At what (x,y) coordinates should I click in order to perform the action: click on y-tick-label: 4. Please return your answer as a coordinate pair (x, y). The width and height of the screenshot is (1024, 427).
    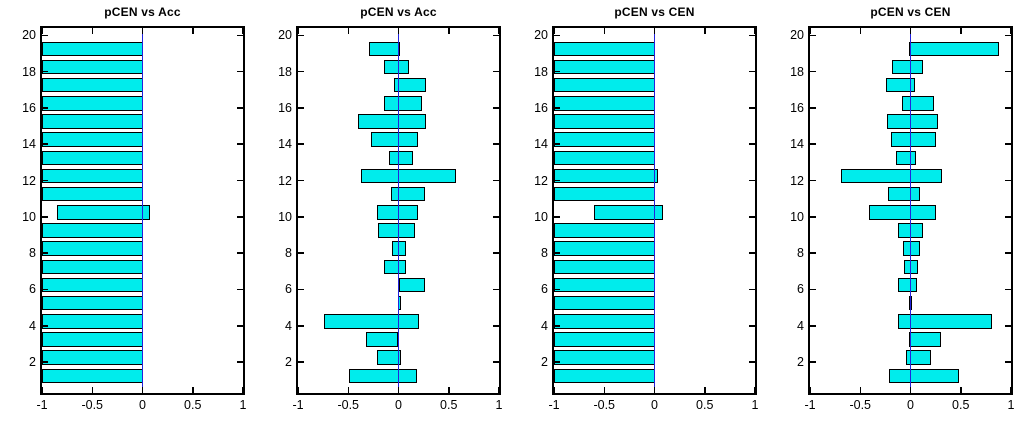
    Looking at the image, I should click on (800, 325).